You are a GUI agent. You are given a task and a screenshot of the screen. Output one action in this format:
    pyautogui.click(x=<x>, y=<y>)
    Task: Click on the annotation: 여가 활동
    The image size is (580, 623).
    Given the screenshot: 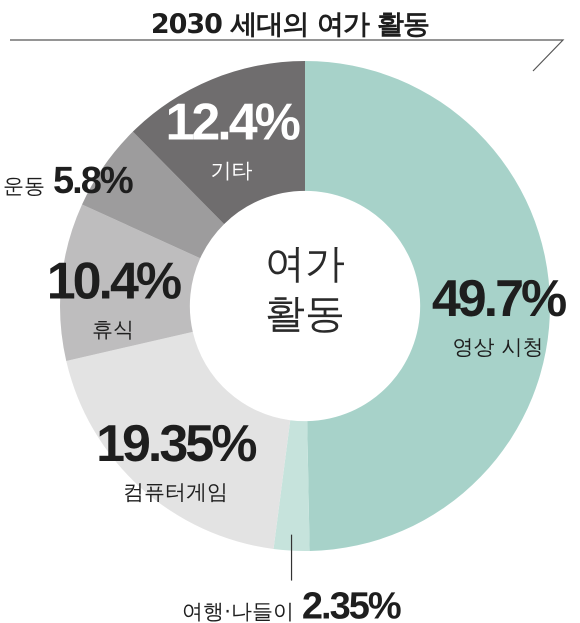 What is the action you would take?
    pyautogui.click(x=305, y=289)
    